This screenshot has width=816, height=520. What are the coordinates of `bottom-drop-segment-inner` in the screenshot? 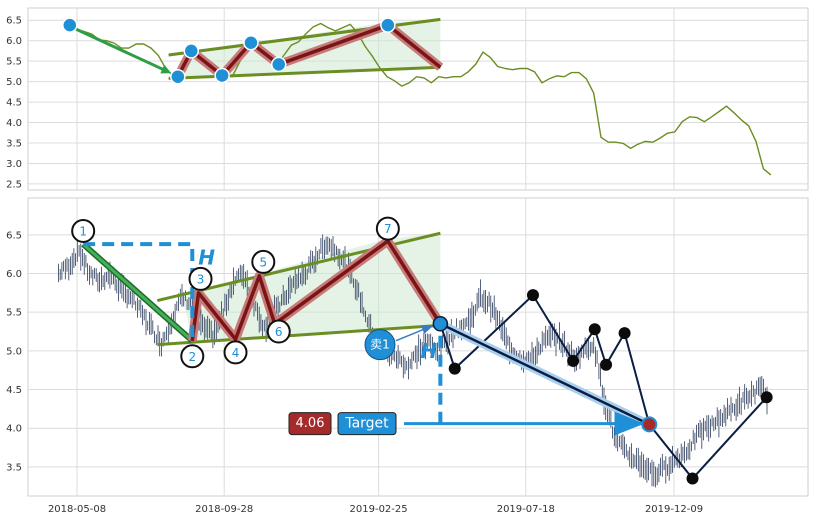 It's located at (138, 292).